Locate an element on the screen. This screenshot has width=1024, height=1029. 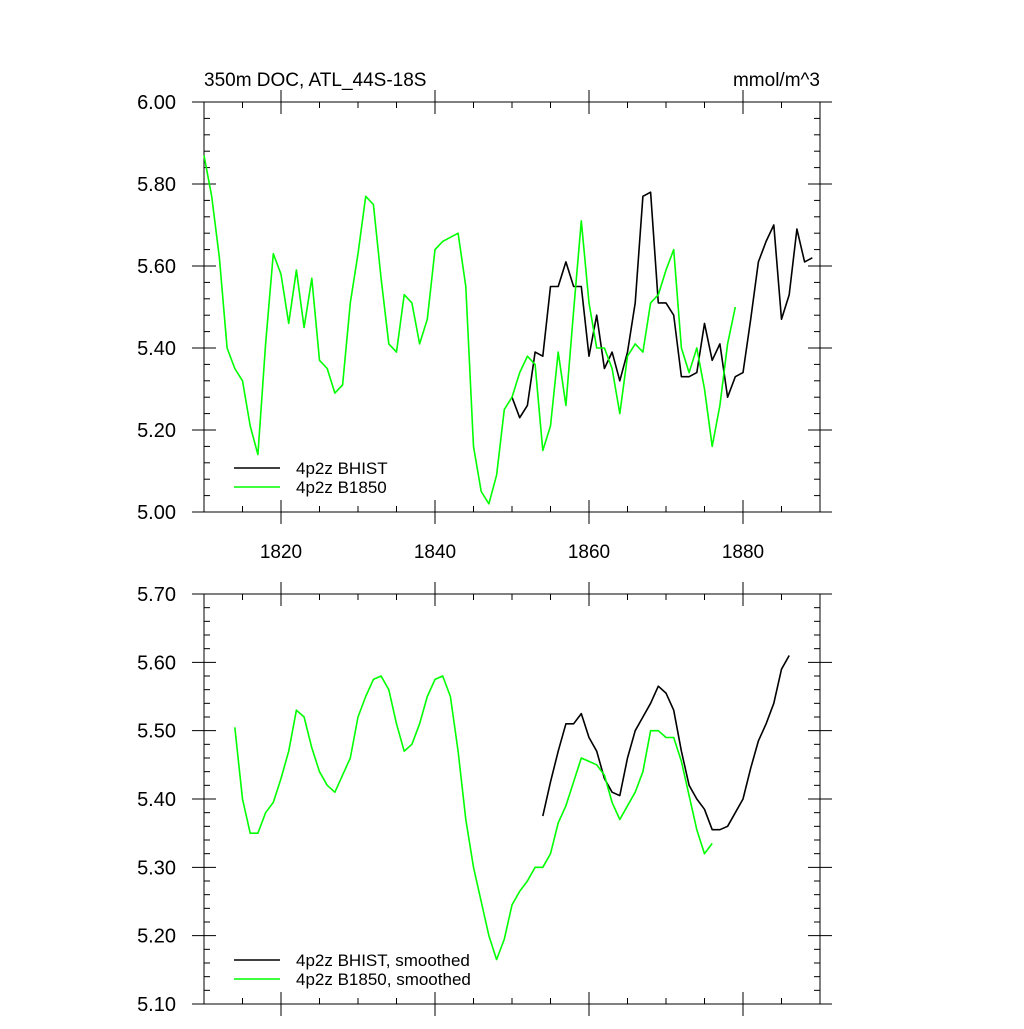
chart-title: 350m DOC, ATL_44S-18S is located at coordinates (315, 80).